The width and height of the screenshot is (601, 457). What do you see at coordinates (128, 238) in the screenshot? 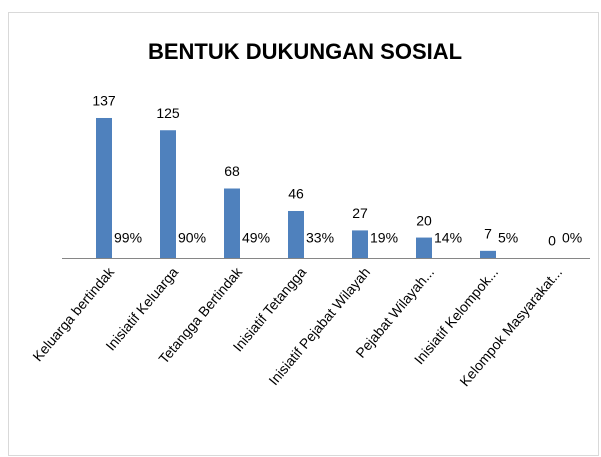
I see `percent-label: 99%` at bounding box center [128, 238].